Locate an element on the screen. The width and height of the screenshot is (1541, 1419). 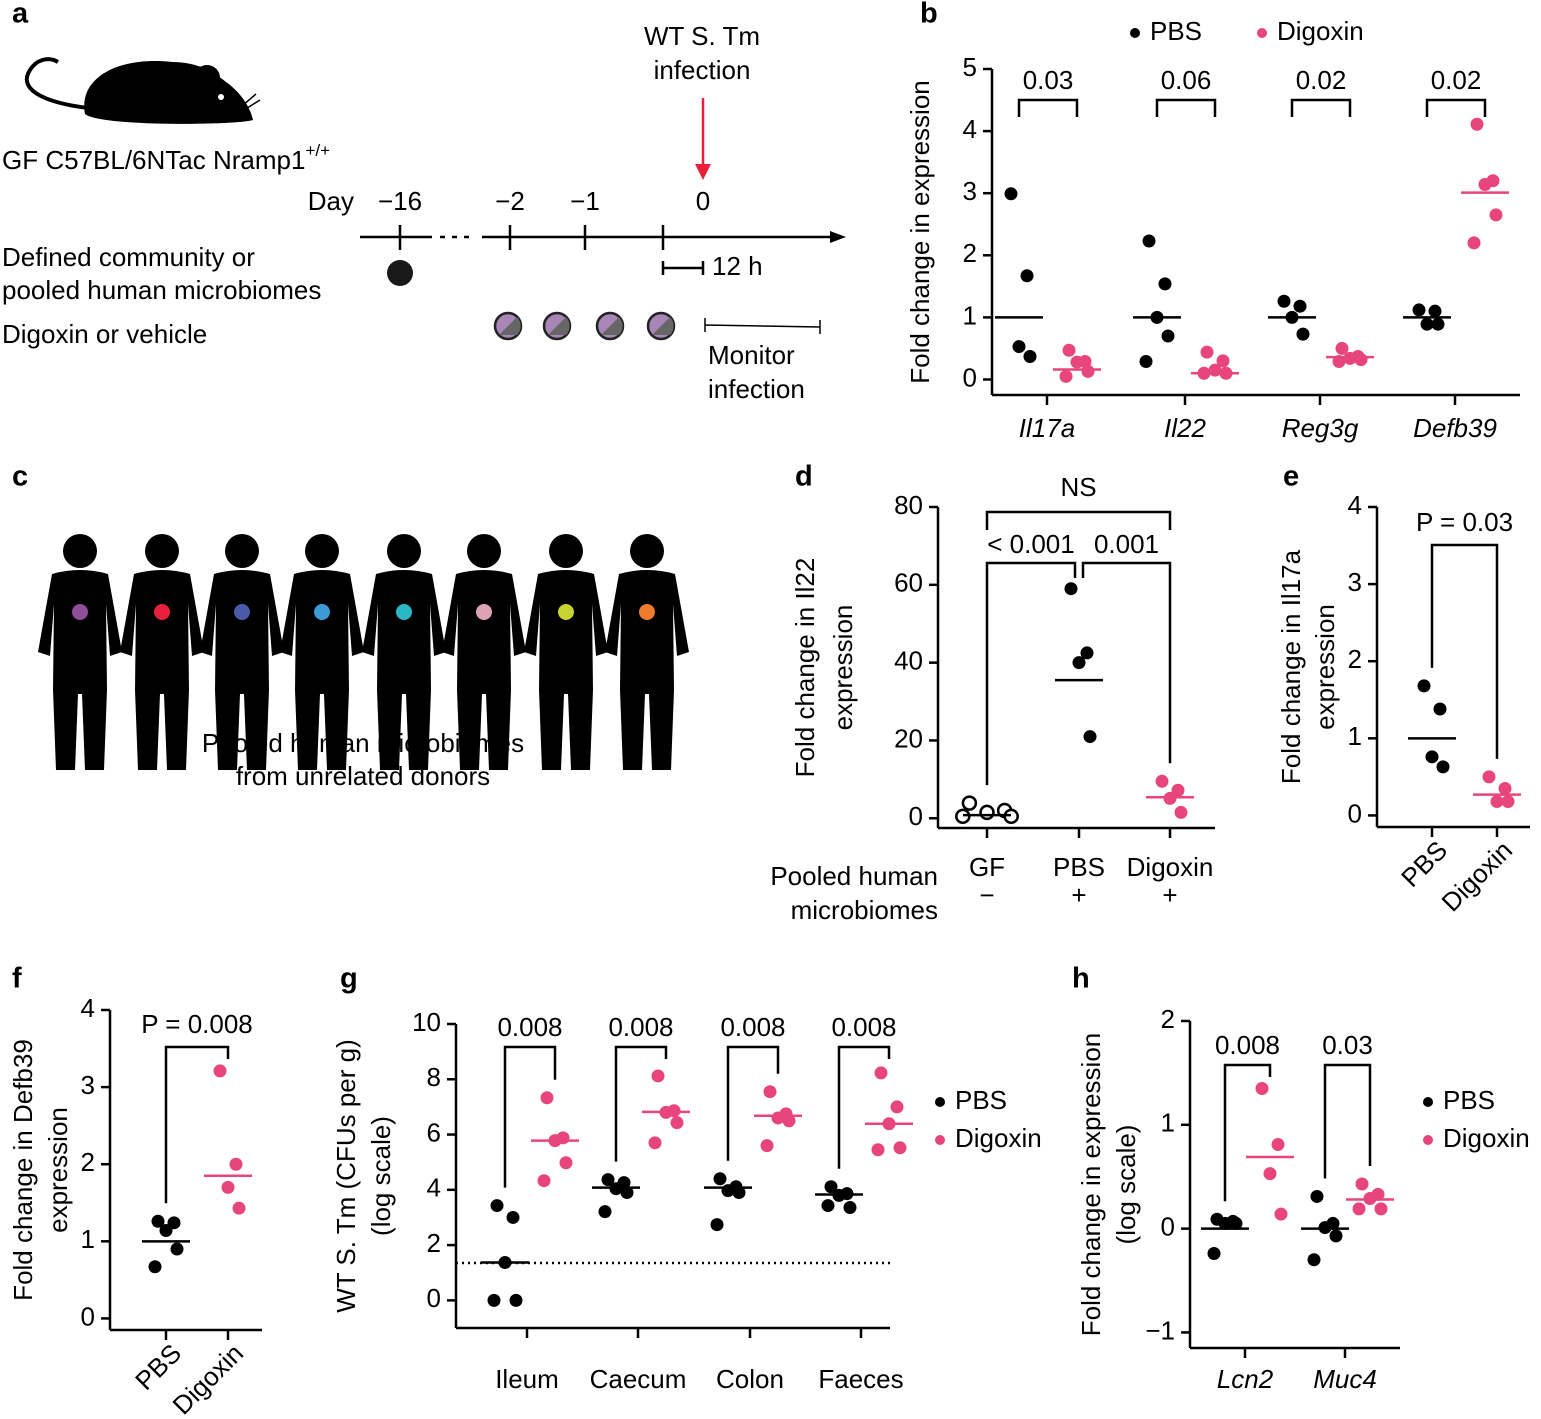
panel-label: h is located at coordinates (1081, 979).